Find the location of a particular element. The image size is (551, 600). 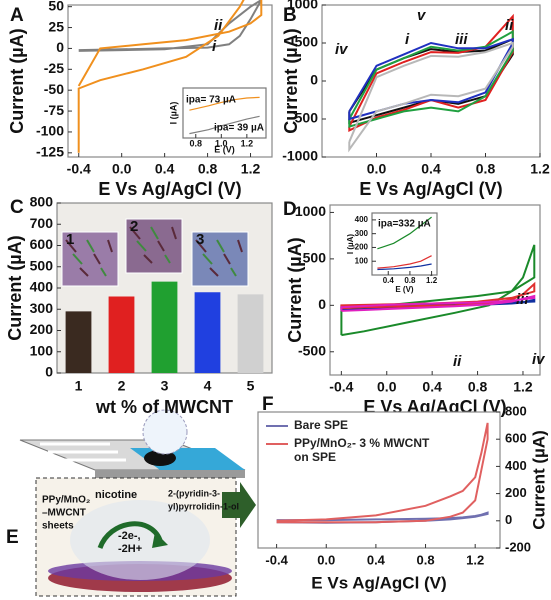

y-tick-label: 400 is located at coordinates (42, 287).